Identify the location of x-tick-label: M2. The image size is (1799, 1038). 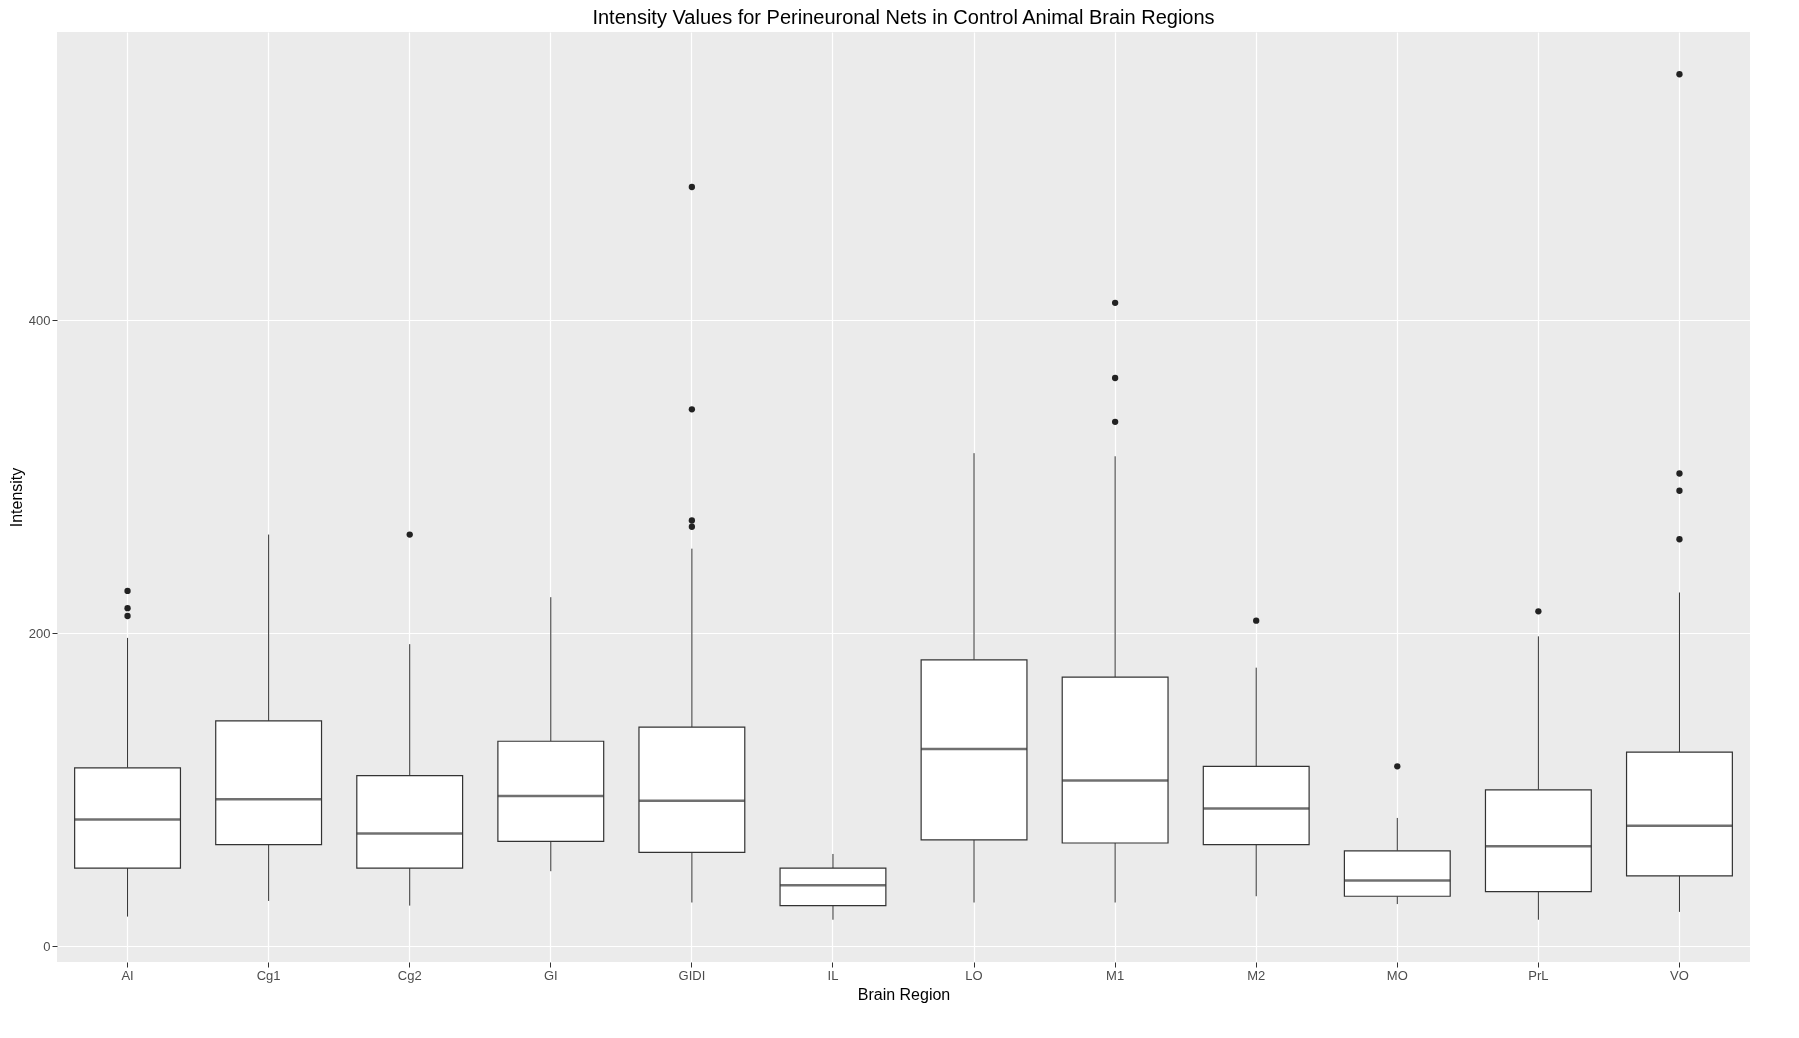
(1256, 975).